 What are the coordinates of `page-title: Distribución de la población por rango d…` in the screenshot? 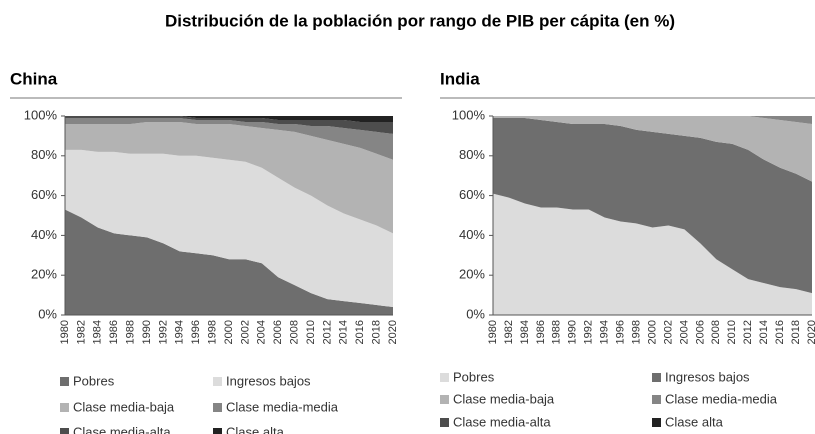 It's located at (420, 20).